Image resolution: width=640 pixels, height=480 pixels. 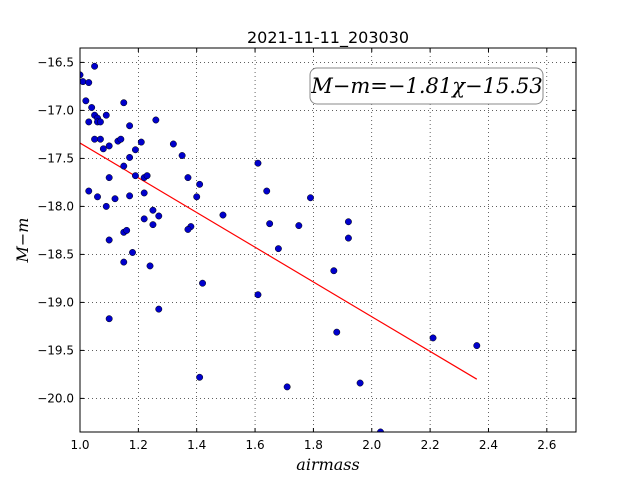 I want to click on x-axis-label: airmass, so click(x=327, y=464).